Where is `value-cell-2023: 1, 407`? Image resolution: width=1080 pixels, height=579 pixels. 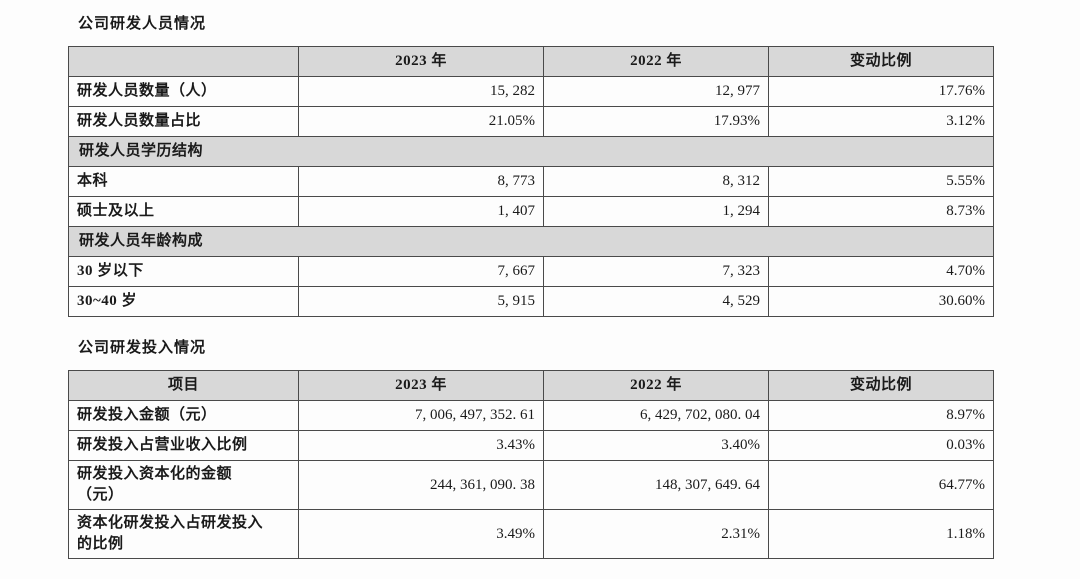
value-cell-2023: 1, 407 is located at coordinates (421, 211).